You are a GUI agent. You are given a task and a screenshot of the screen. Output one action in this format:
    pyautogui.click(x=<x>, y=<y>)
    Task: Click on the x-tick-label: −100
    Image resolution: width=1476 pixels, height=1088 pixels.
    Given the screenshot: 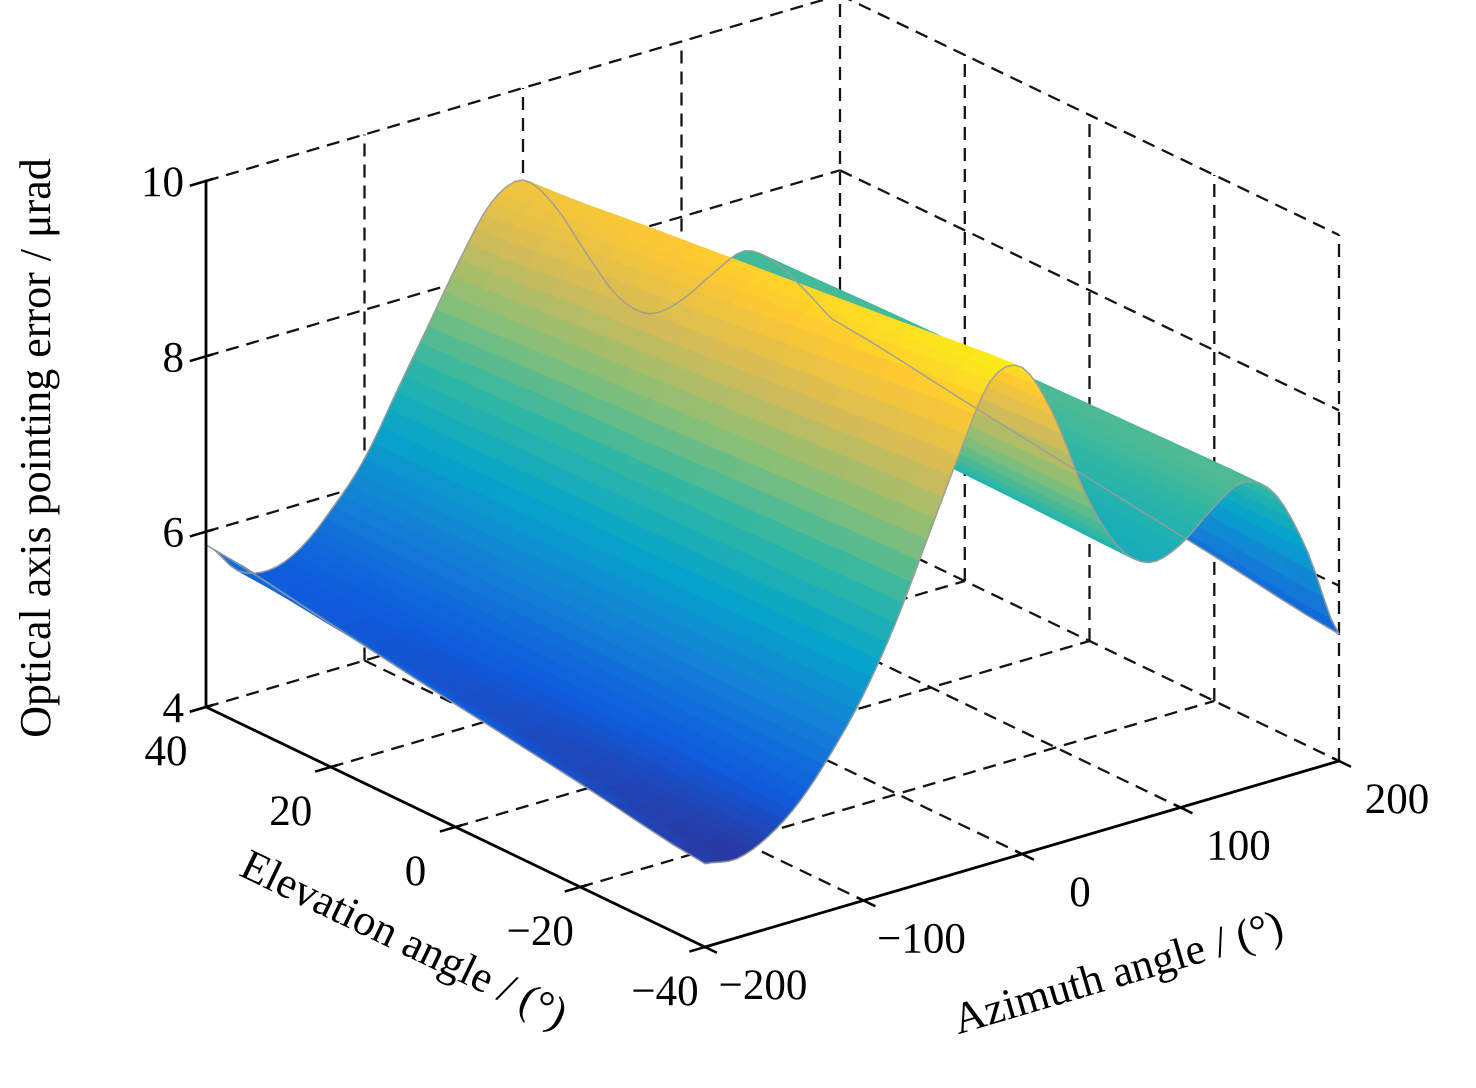 What is the action you would take?
    pyautogui.click(x=921, y=939)
    